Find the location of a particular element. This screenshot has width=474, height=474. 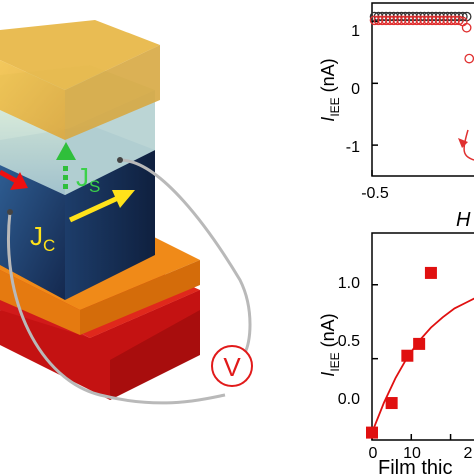

chart-top-ytick-1: 1 is located at coordinates (355, 31).